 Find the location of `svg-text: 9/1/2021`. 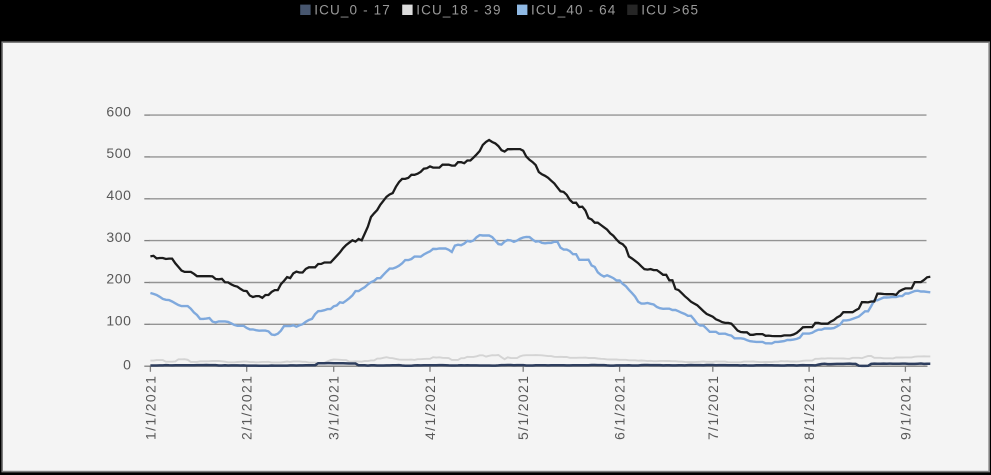

svg-text: 9/1/2021 is located at coordinates (905, 407).